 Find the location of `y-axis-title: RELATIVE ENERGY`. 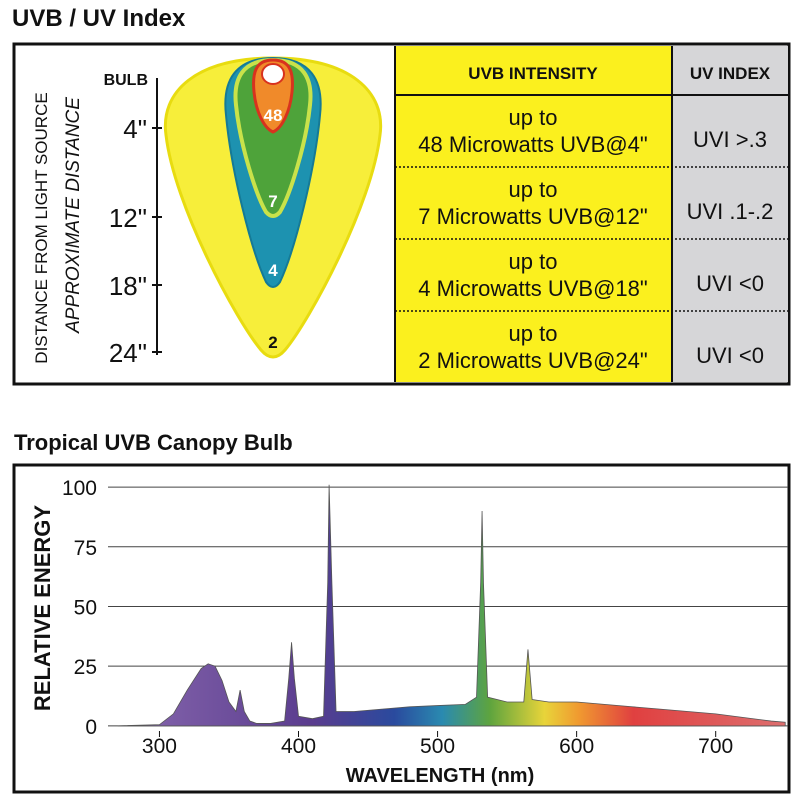

y-axis-title: RELATIVE ENERGY is located at coordinates (42, 608).